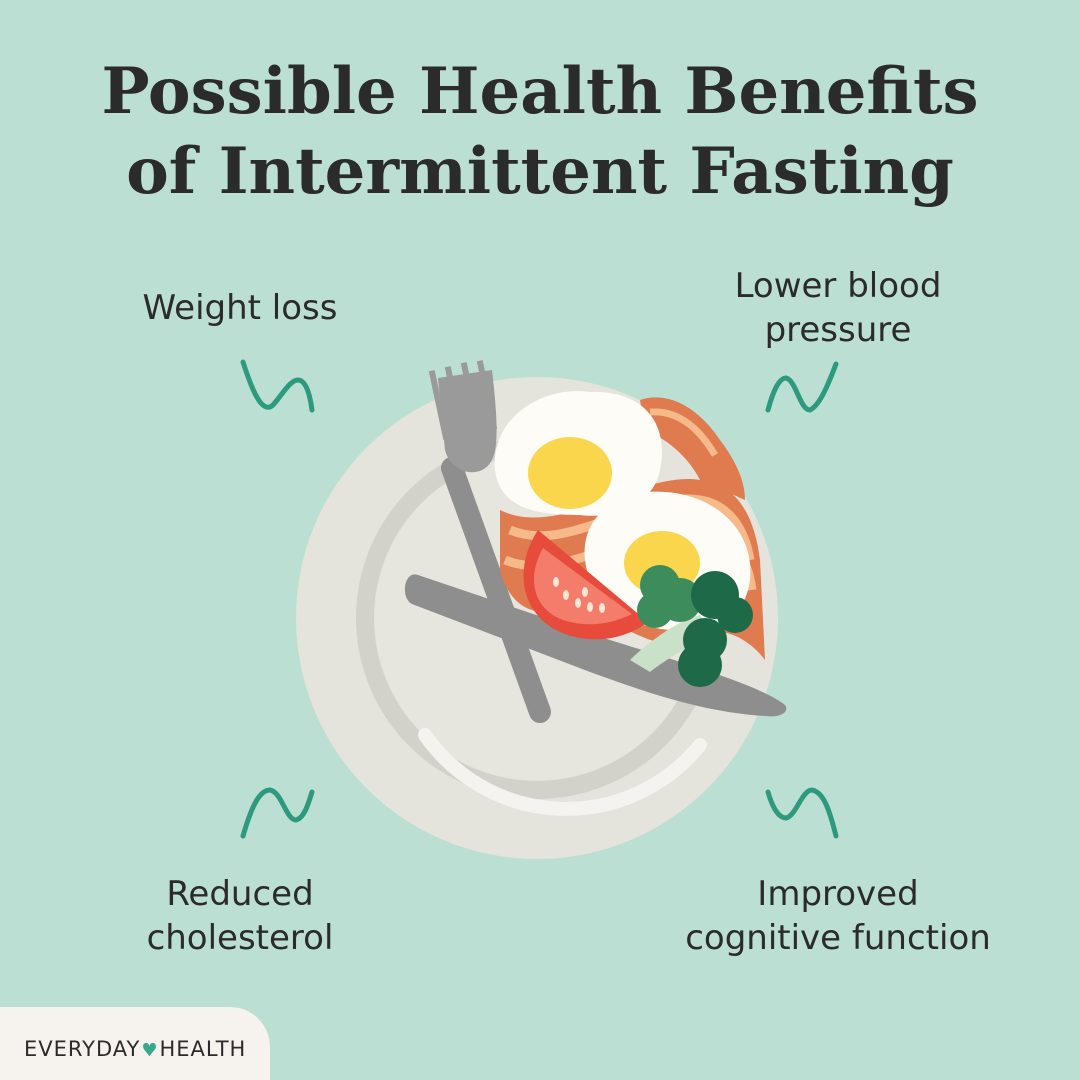 The image size is (1080, 1080). I want to click on benefit-blood-pressure-line-1: Lower blood, so click(838, 286).